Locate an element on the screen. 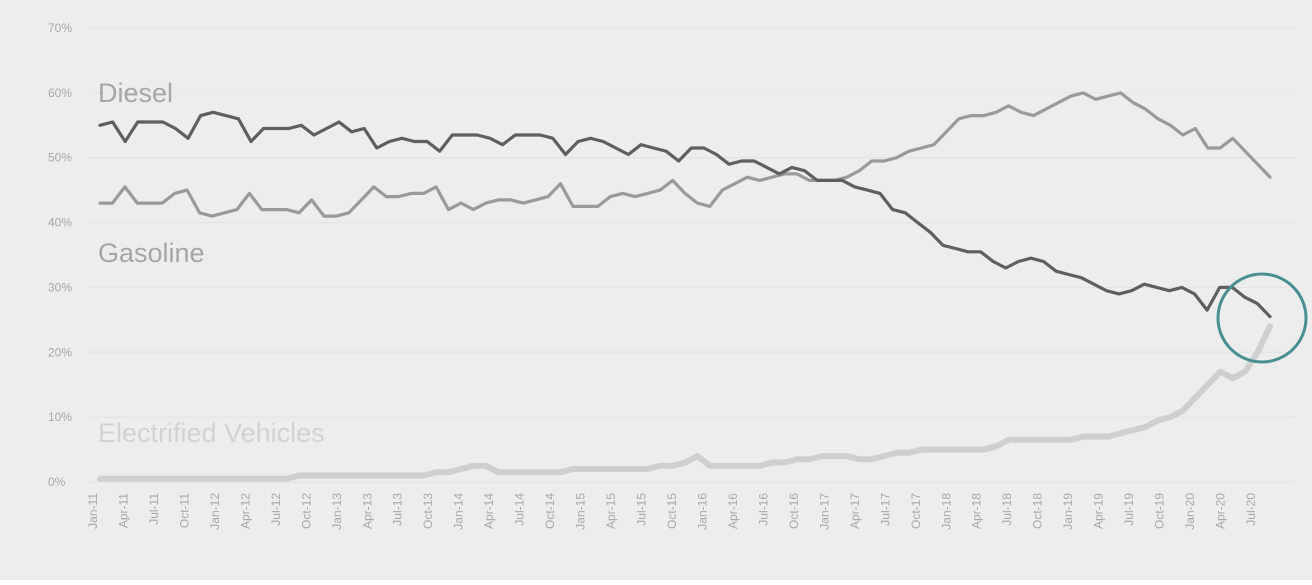 The width and height of the screenshot is (1312, 585). x-tick-label: Jul-16 is located at coordinates (763, 509).